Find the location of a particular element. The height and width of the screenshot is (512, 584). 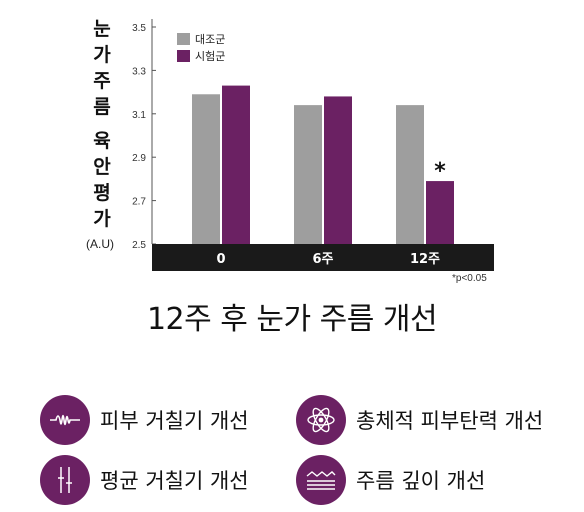

feature-item-elasticity: 총체적 피부탄력 개선 is located at coordinates (419, 420).